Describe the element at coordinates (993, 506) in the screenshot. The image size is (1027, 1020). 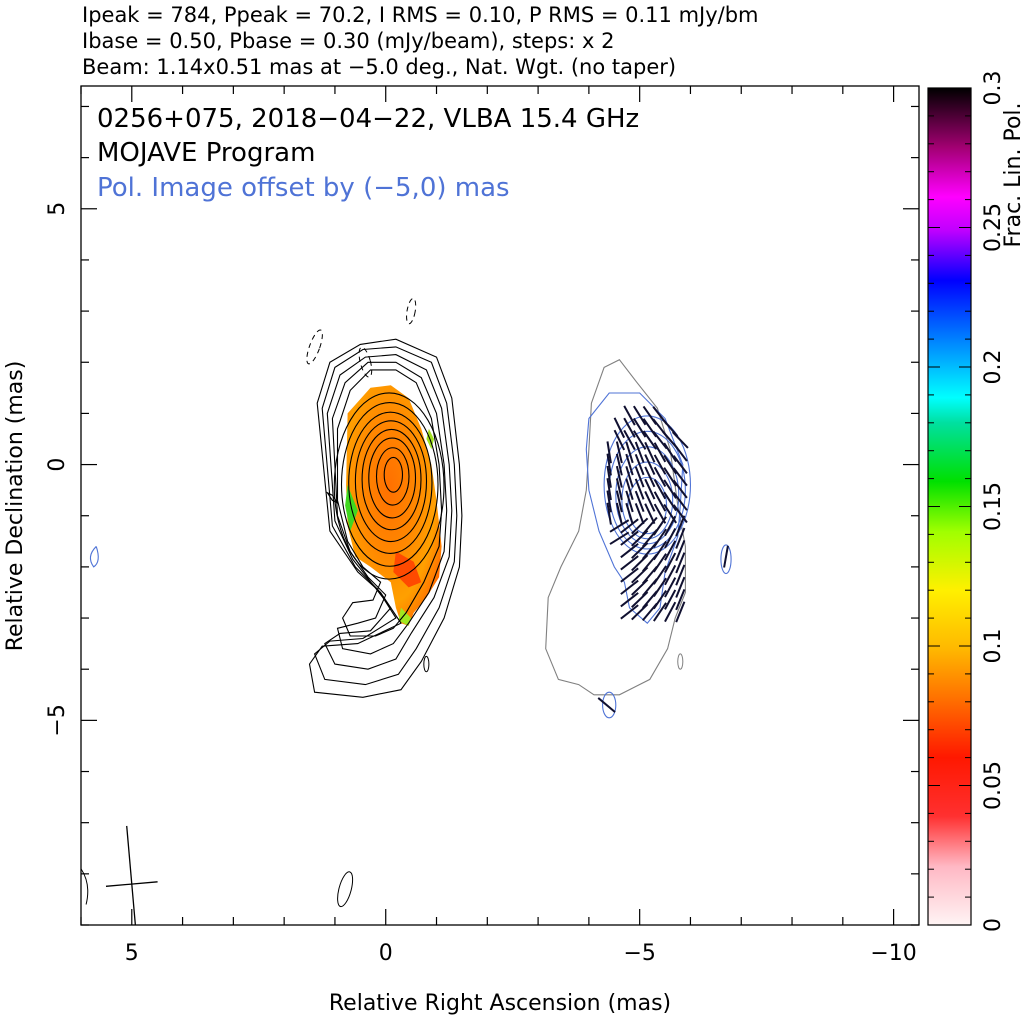
I see `colorbar-tick-label: 0.15` at that location.